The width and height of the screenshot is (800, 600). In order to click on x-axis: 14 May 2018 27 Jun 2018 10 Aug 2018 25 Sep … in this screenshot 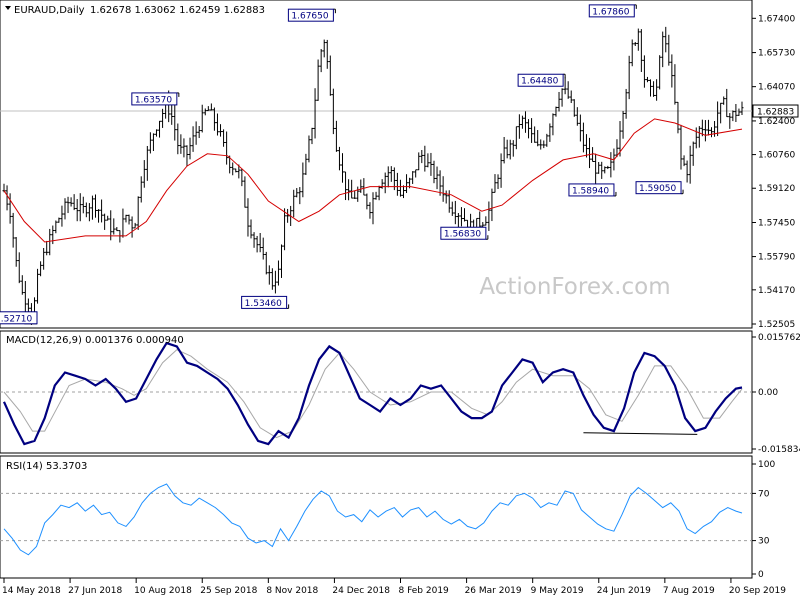, I will do `click(394, 587)`.